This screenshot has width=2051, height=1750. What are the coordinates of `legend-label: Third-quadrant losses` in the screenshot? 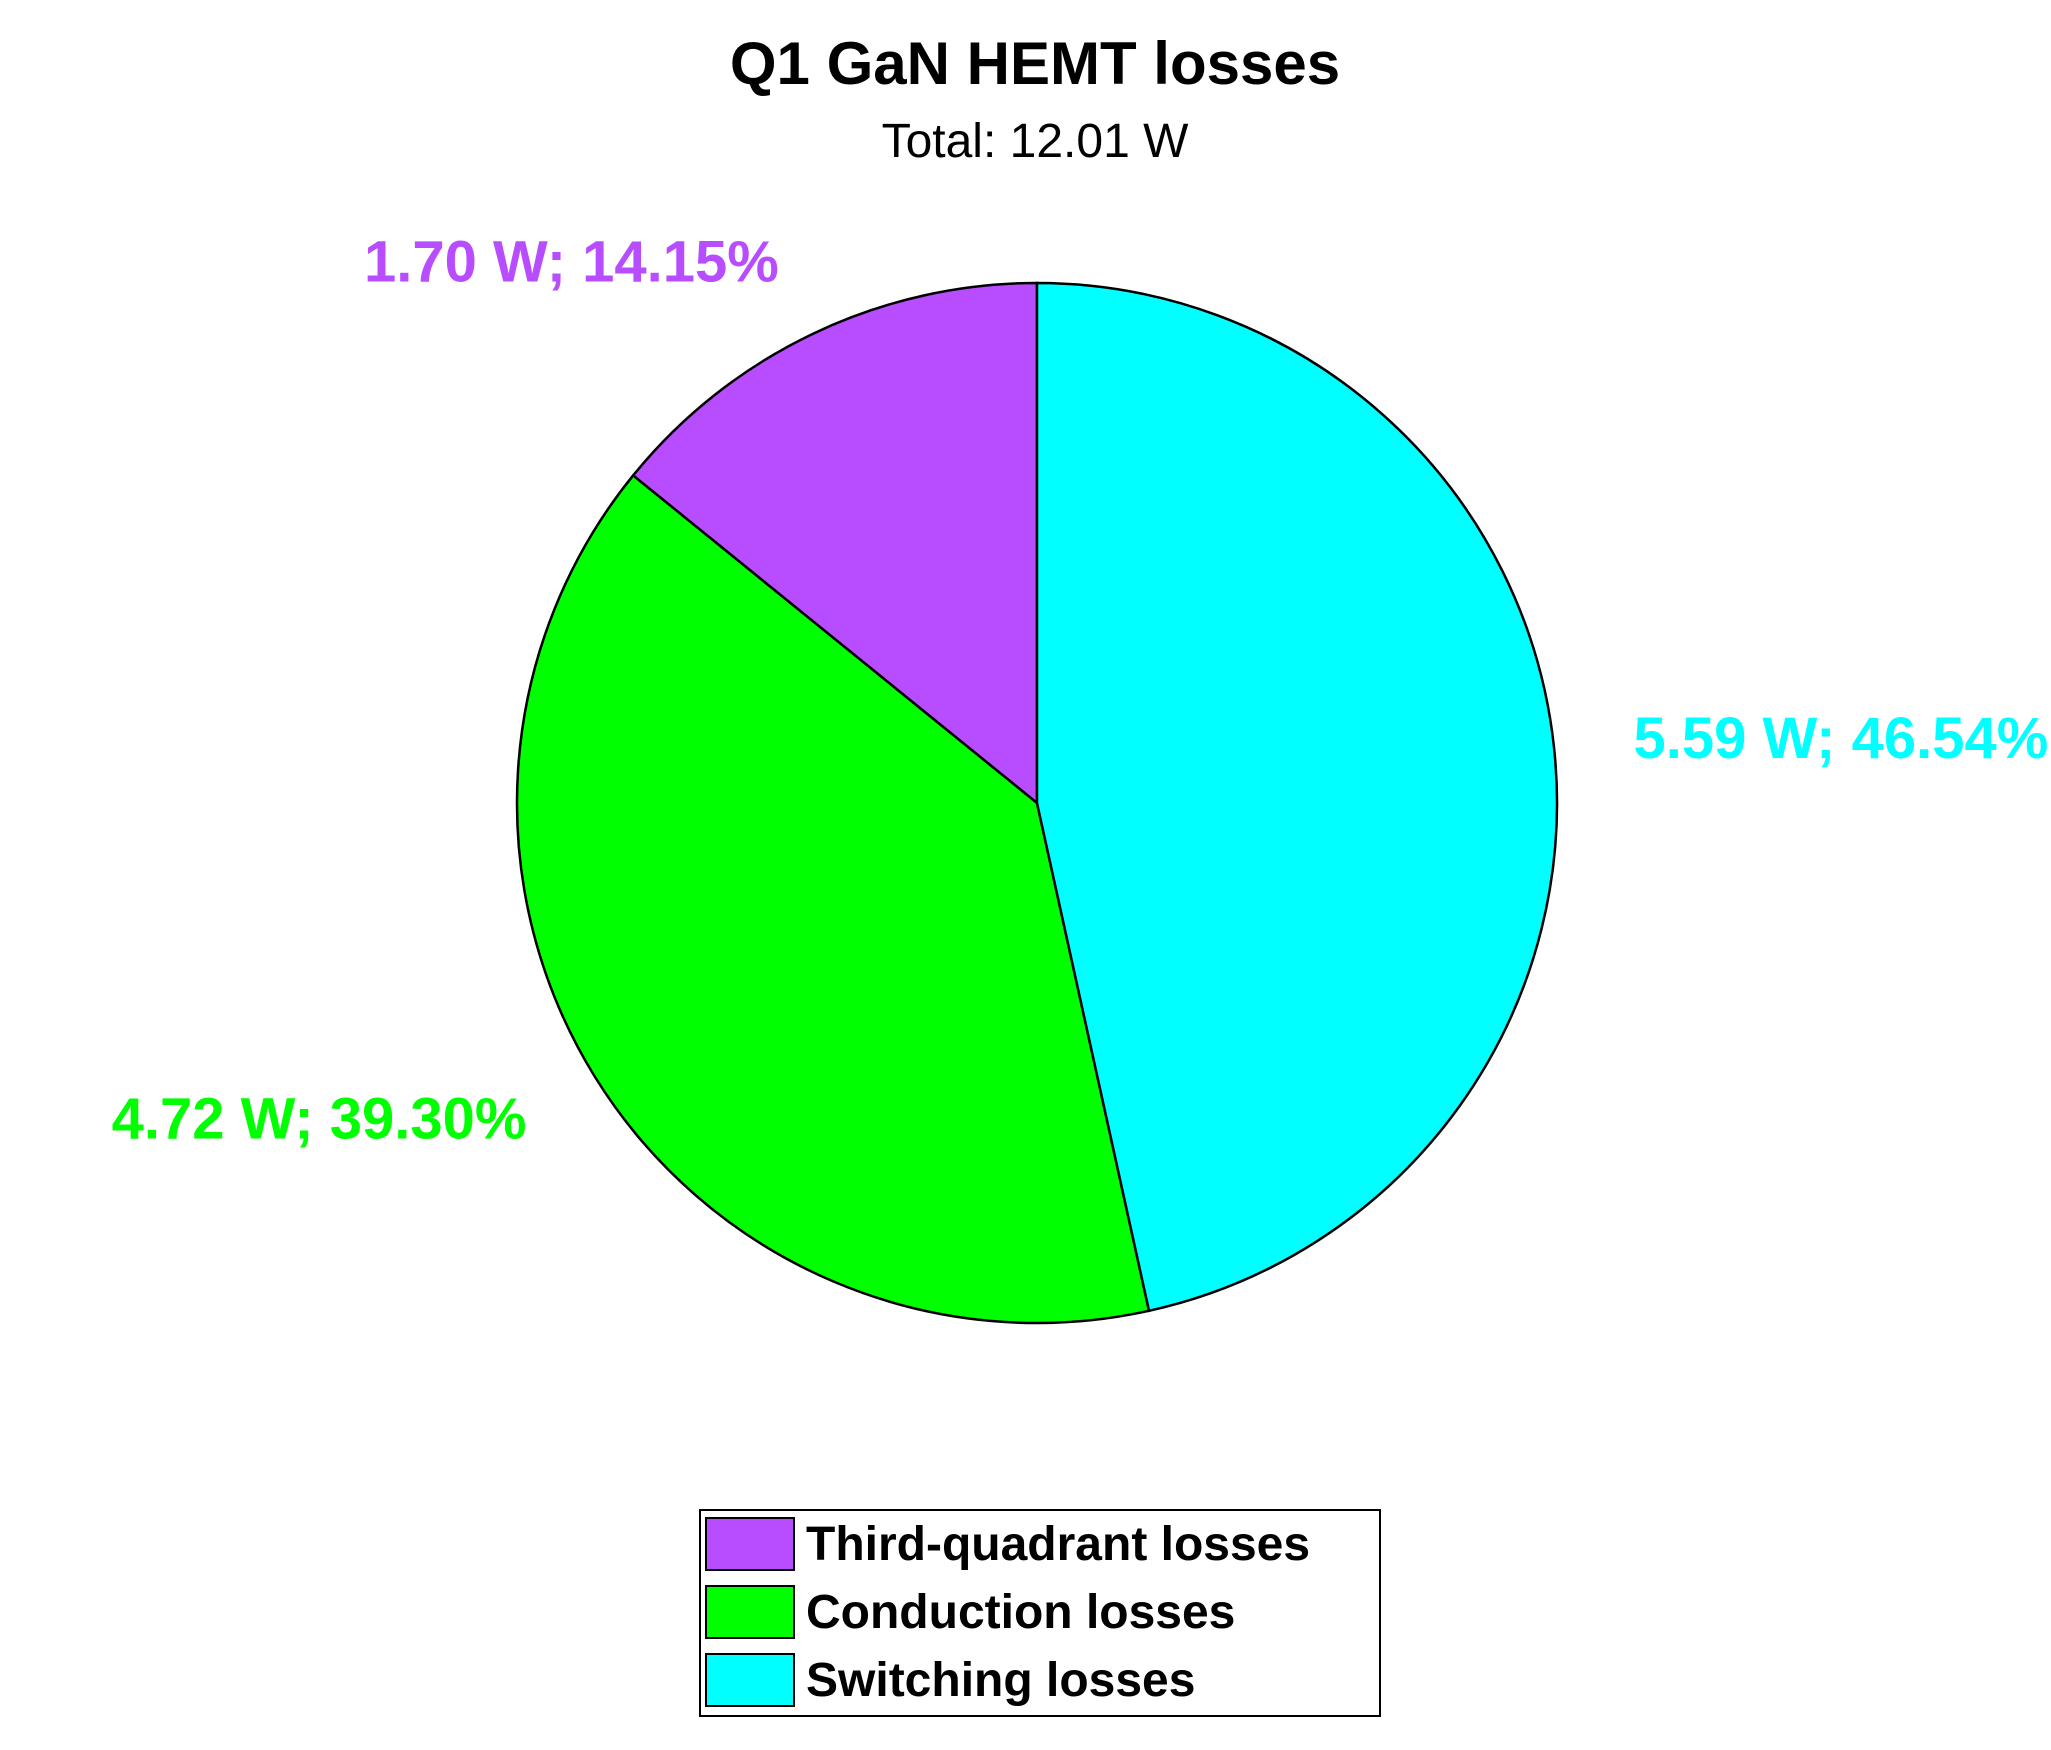 It's located at (1058, 1544).